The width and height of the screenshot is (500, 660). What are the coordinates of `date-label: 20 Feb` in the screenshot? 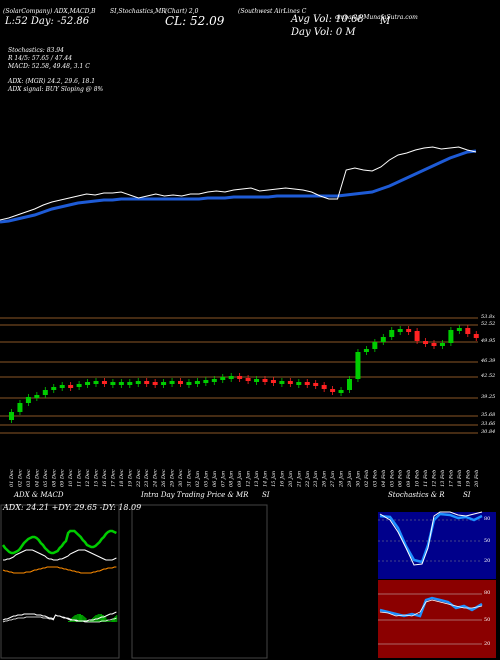 It's located at (477, 479).